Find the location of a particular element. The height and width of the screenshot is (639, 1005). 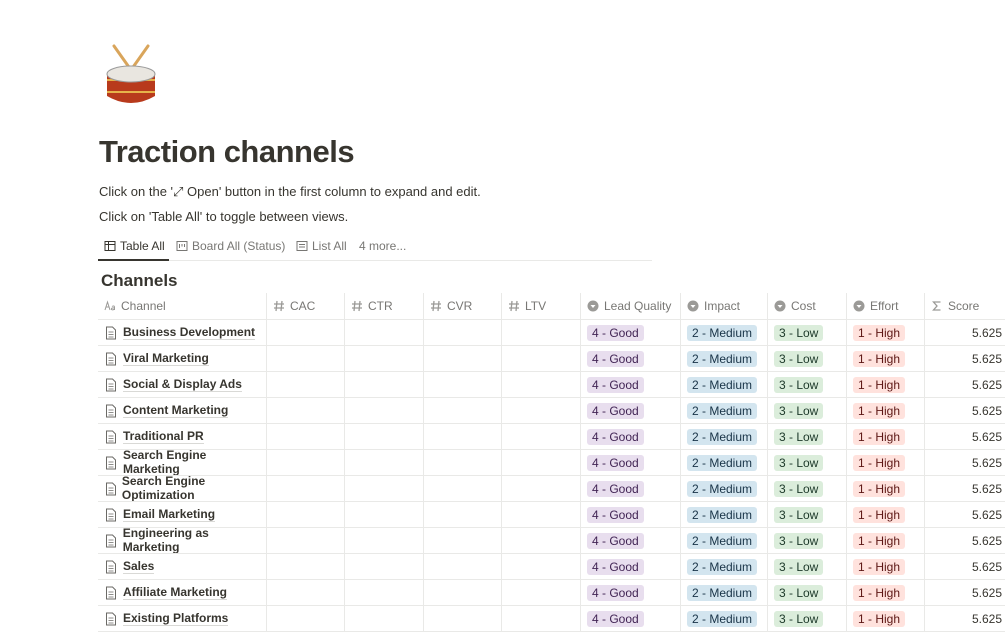

tab-divider is located at coordinates (375, 260).